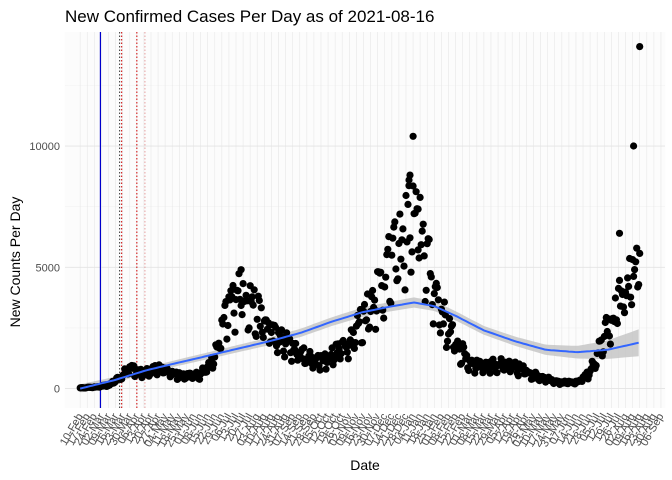 The image size is (672, 480). I want to click on y-tick-label: 10000, so click(44, 147).